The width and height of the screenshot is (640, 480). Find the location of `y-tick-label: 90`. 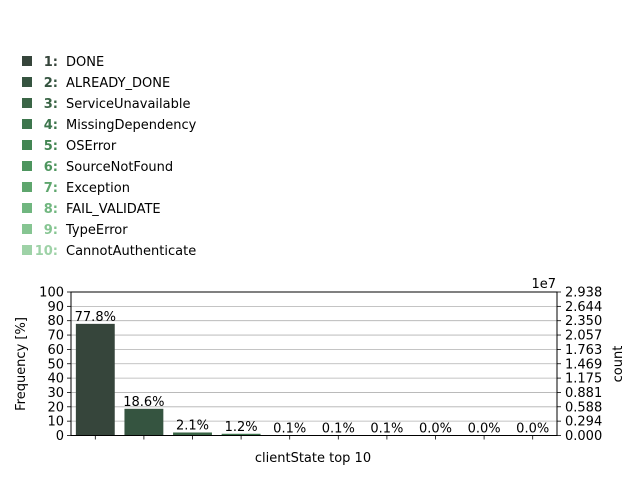

y-tick-label: 90 is located at coordinates (55, 307).